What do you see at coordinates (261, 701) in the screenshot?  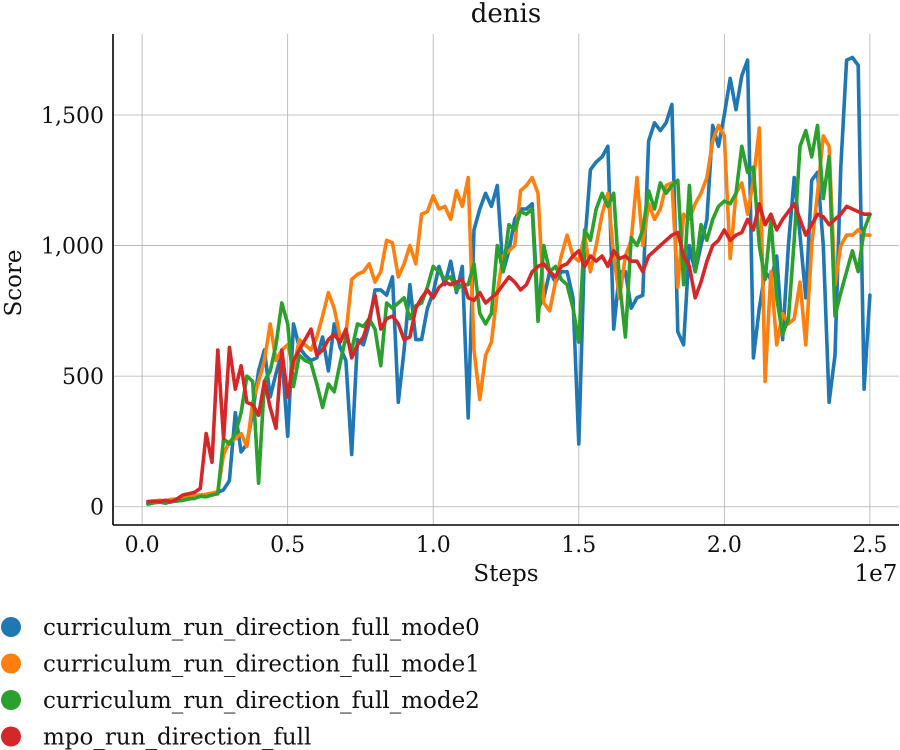 I see `legend-label: curriculum_run_direction_full_mode2` at bounding box center [261, 701].